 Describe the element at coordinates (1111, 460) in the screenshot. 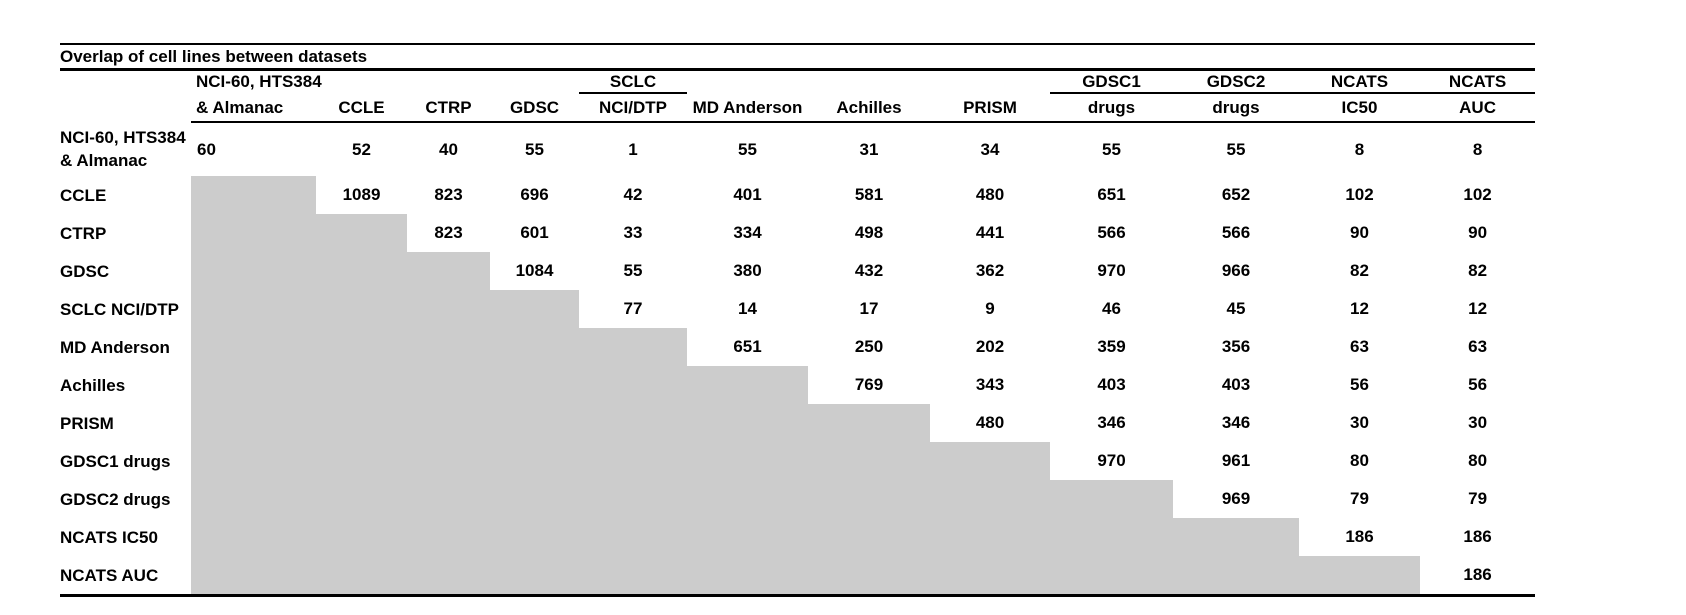

I see `matrix-cell-gdsc1-drugs-x-gdsc1-drugs: 970` at that location.